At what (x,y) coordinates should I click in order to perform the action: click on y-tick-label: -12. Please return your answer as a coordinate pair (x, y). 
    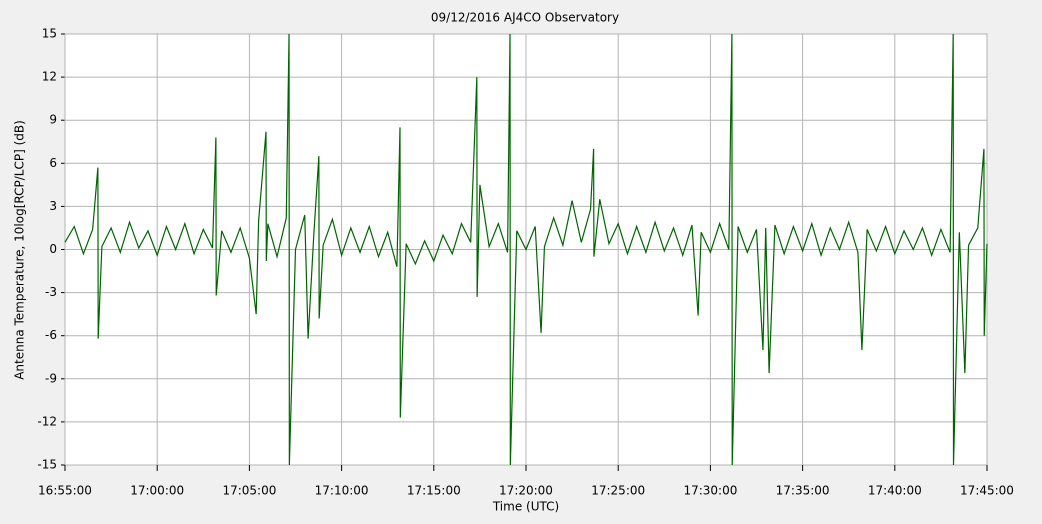
    Looking at the image, I should click on (47, 421).